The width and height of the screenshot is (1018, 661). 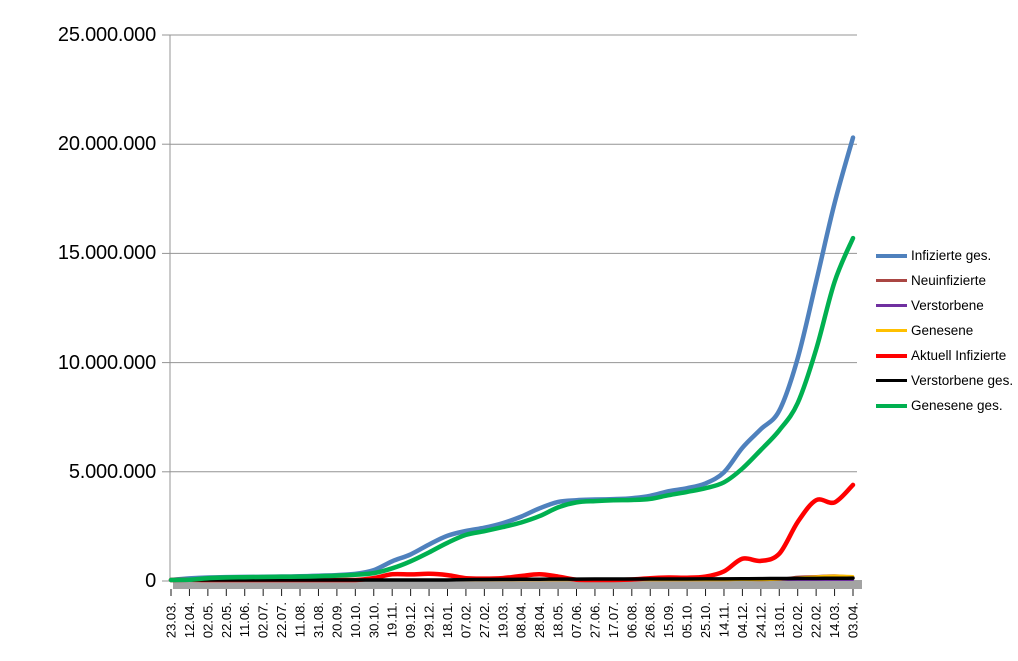 I want to click on x-axis-label: 24.12., so click(x=760, y=620).